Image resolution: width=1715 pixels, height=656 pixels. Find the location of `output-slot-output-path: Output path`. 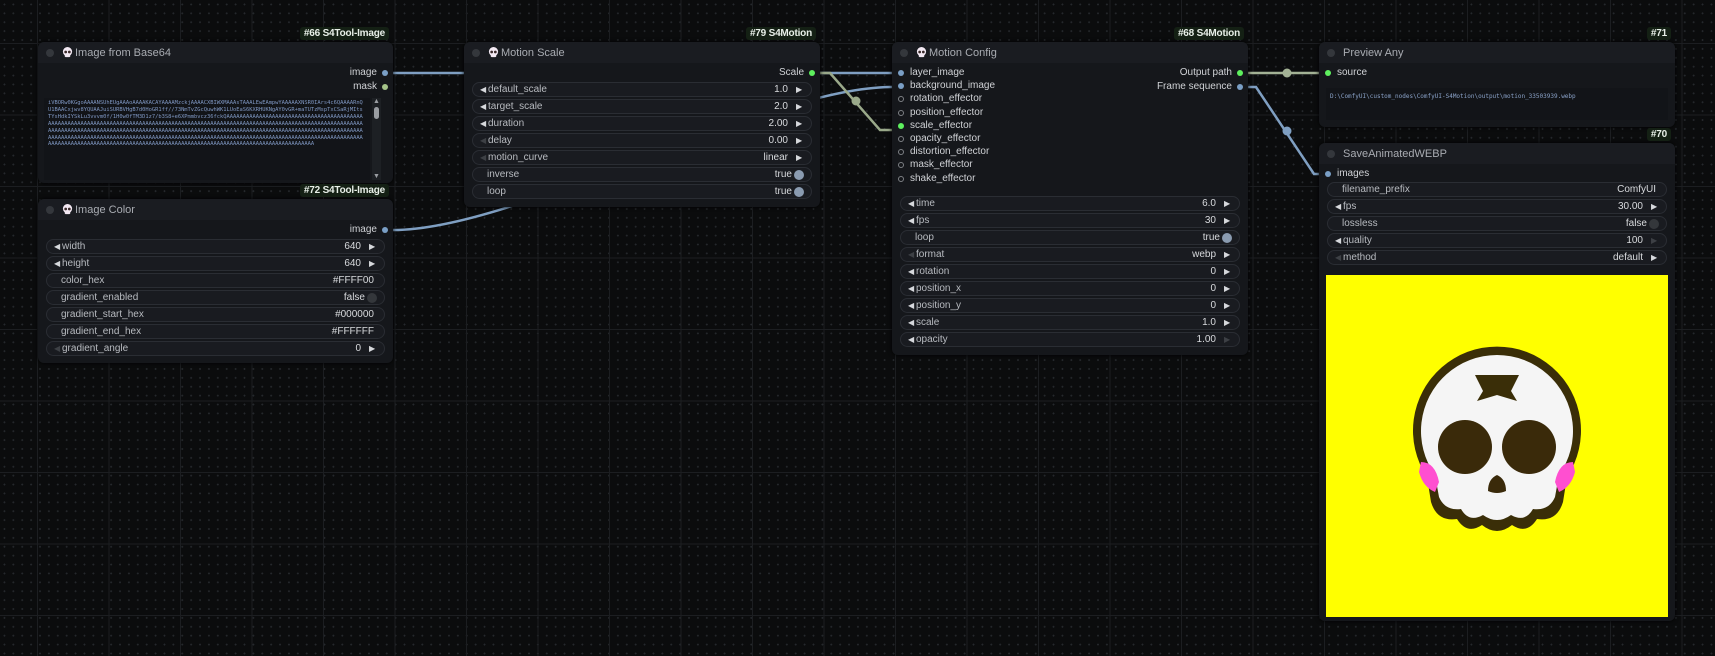

output-slot-output-path: Output path is located at coordinates (1211, 73).